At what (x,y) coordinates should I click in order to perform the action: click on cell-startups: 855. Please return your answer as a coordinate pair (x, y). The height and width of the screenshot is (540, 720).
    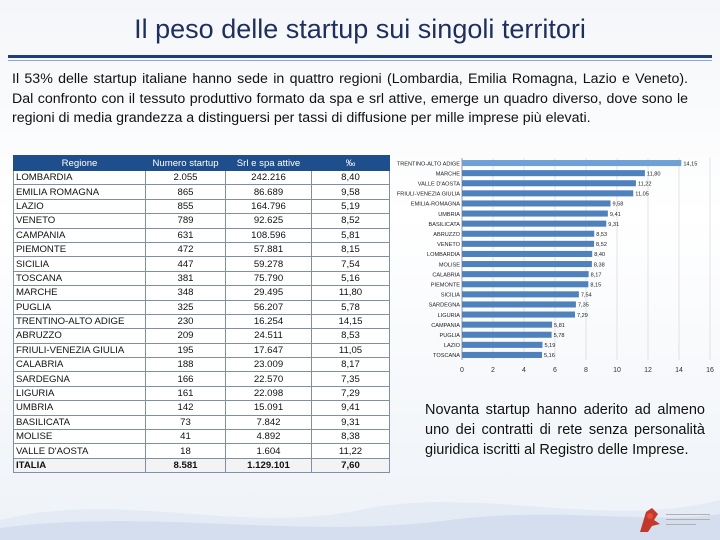
    Looking at the image, I should click on (185, 206).